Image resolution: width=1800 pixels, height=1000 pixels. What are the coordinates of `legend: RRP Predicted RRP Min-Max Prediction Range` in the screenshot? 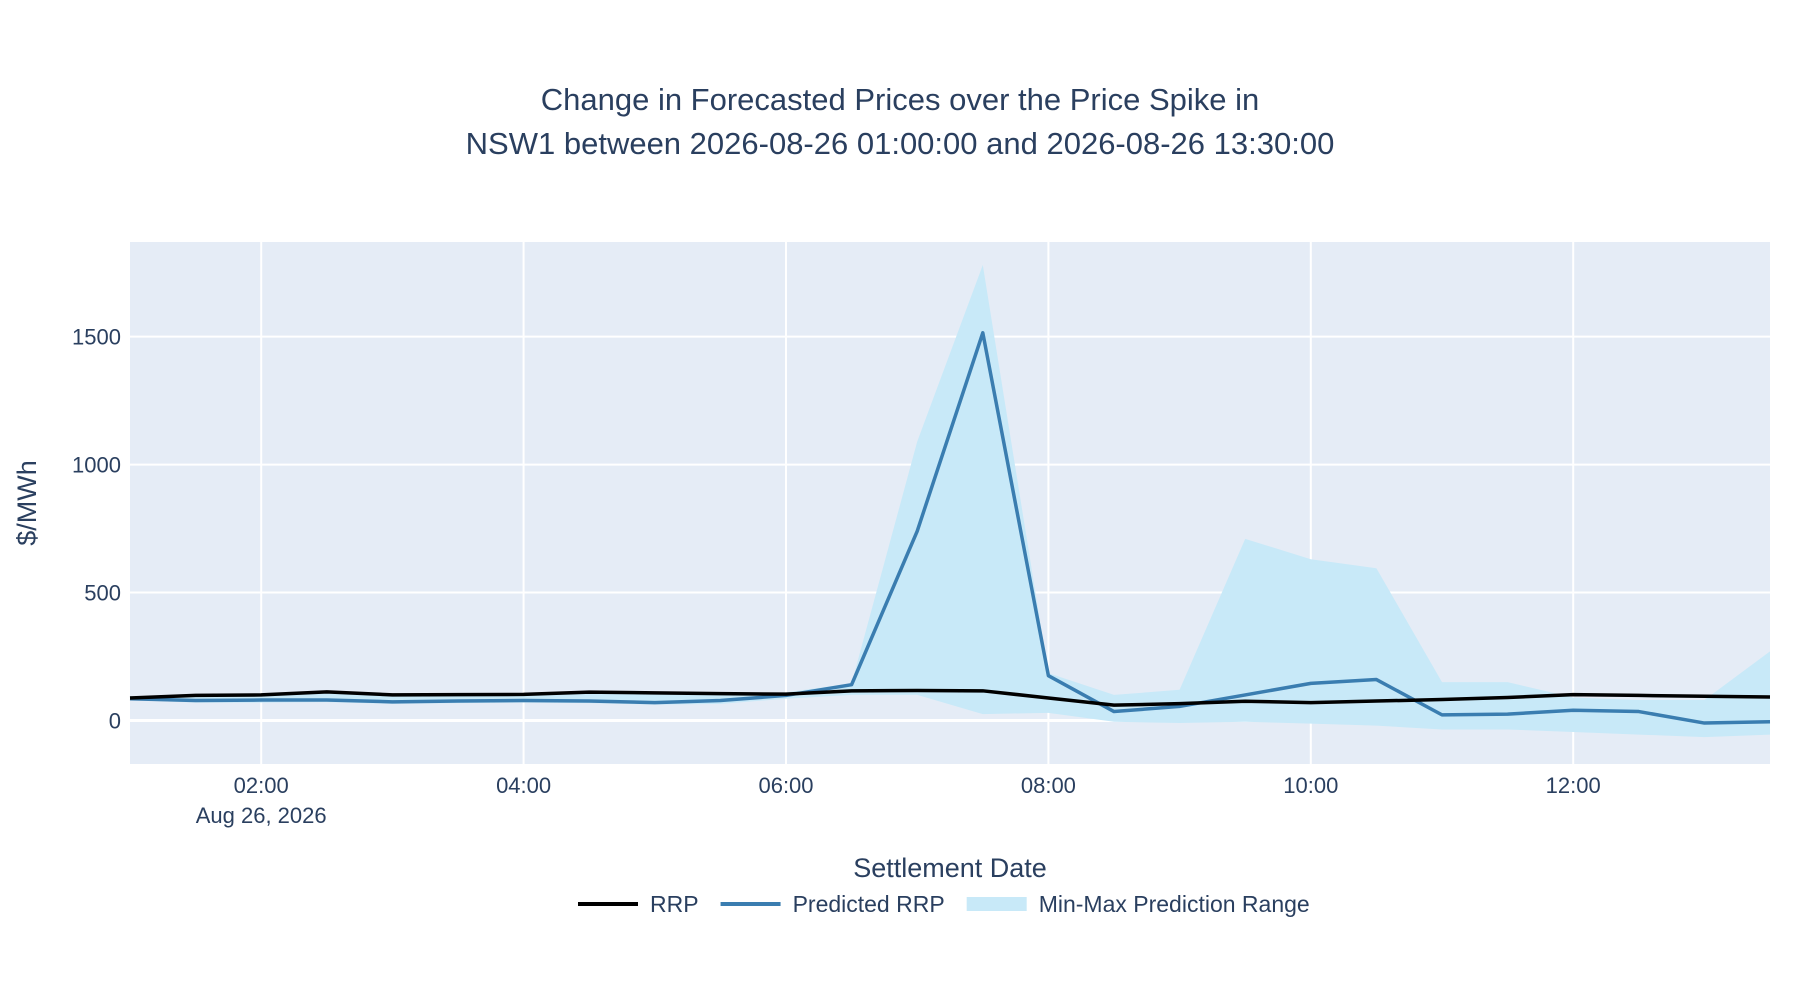 It's located at (944, 904).